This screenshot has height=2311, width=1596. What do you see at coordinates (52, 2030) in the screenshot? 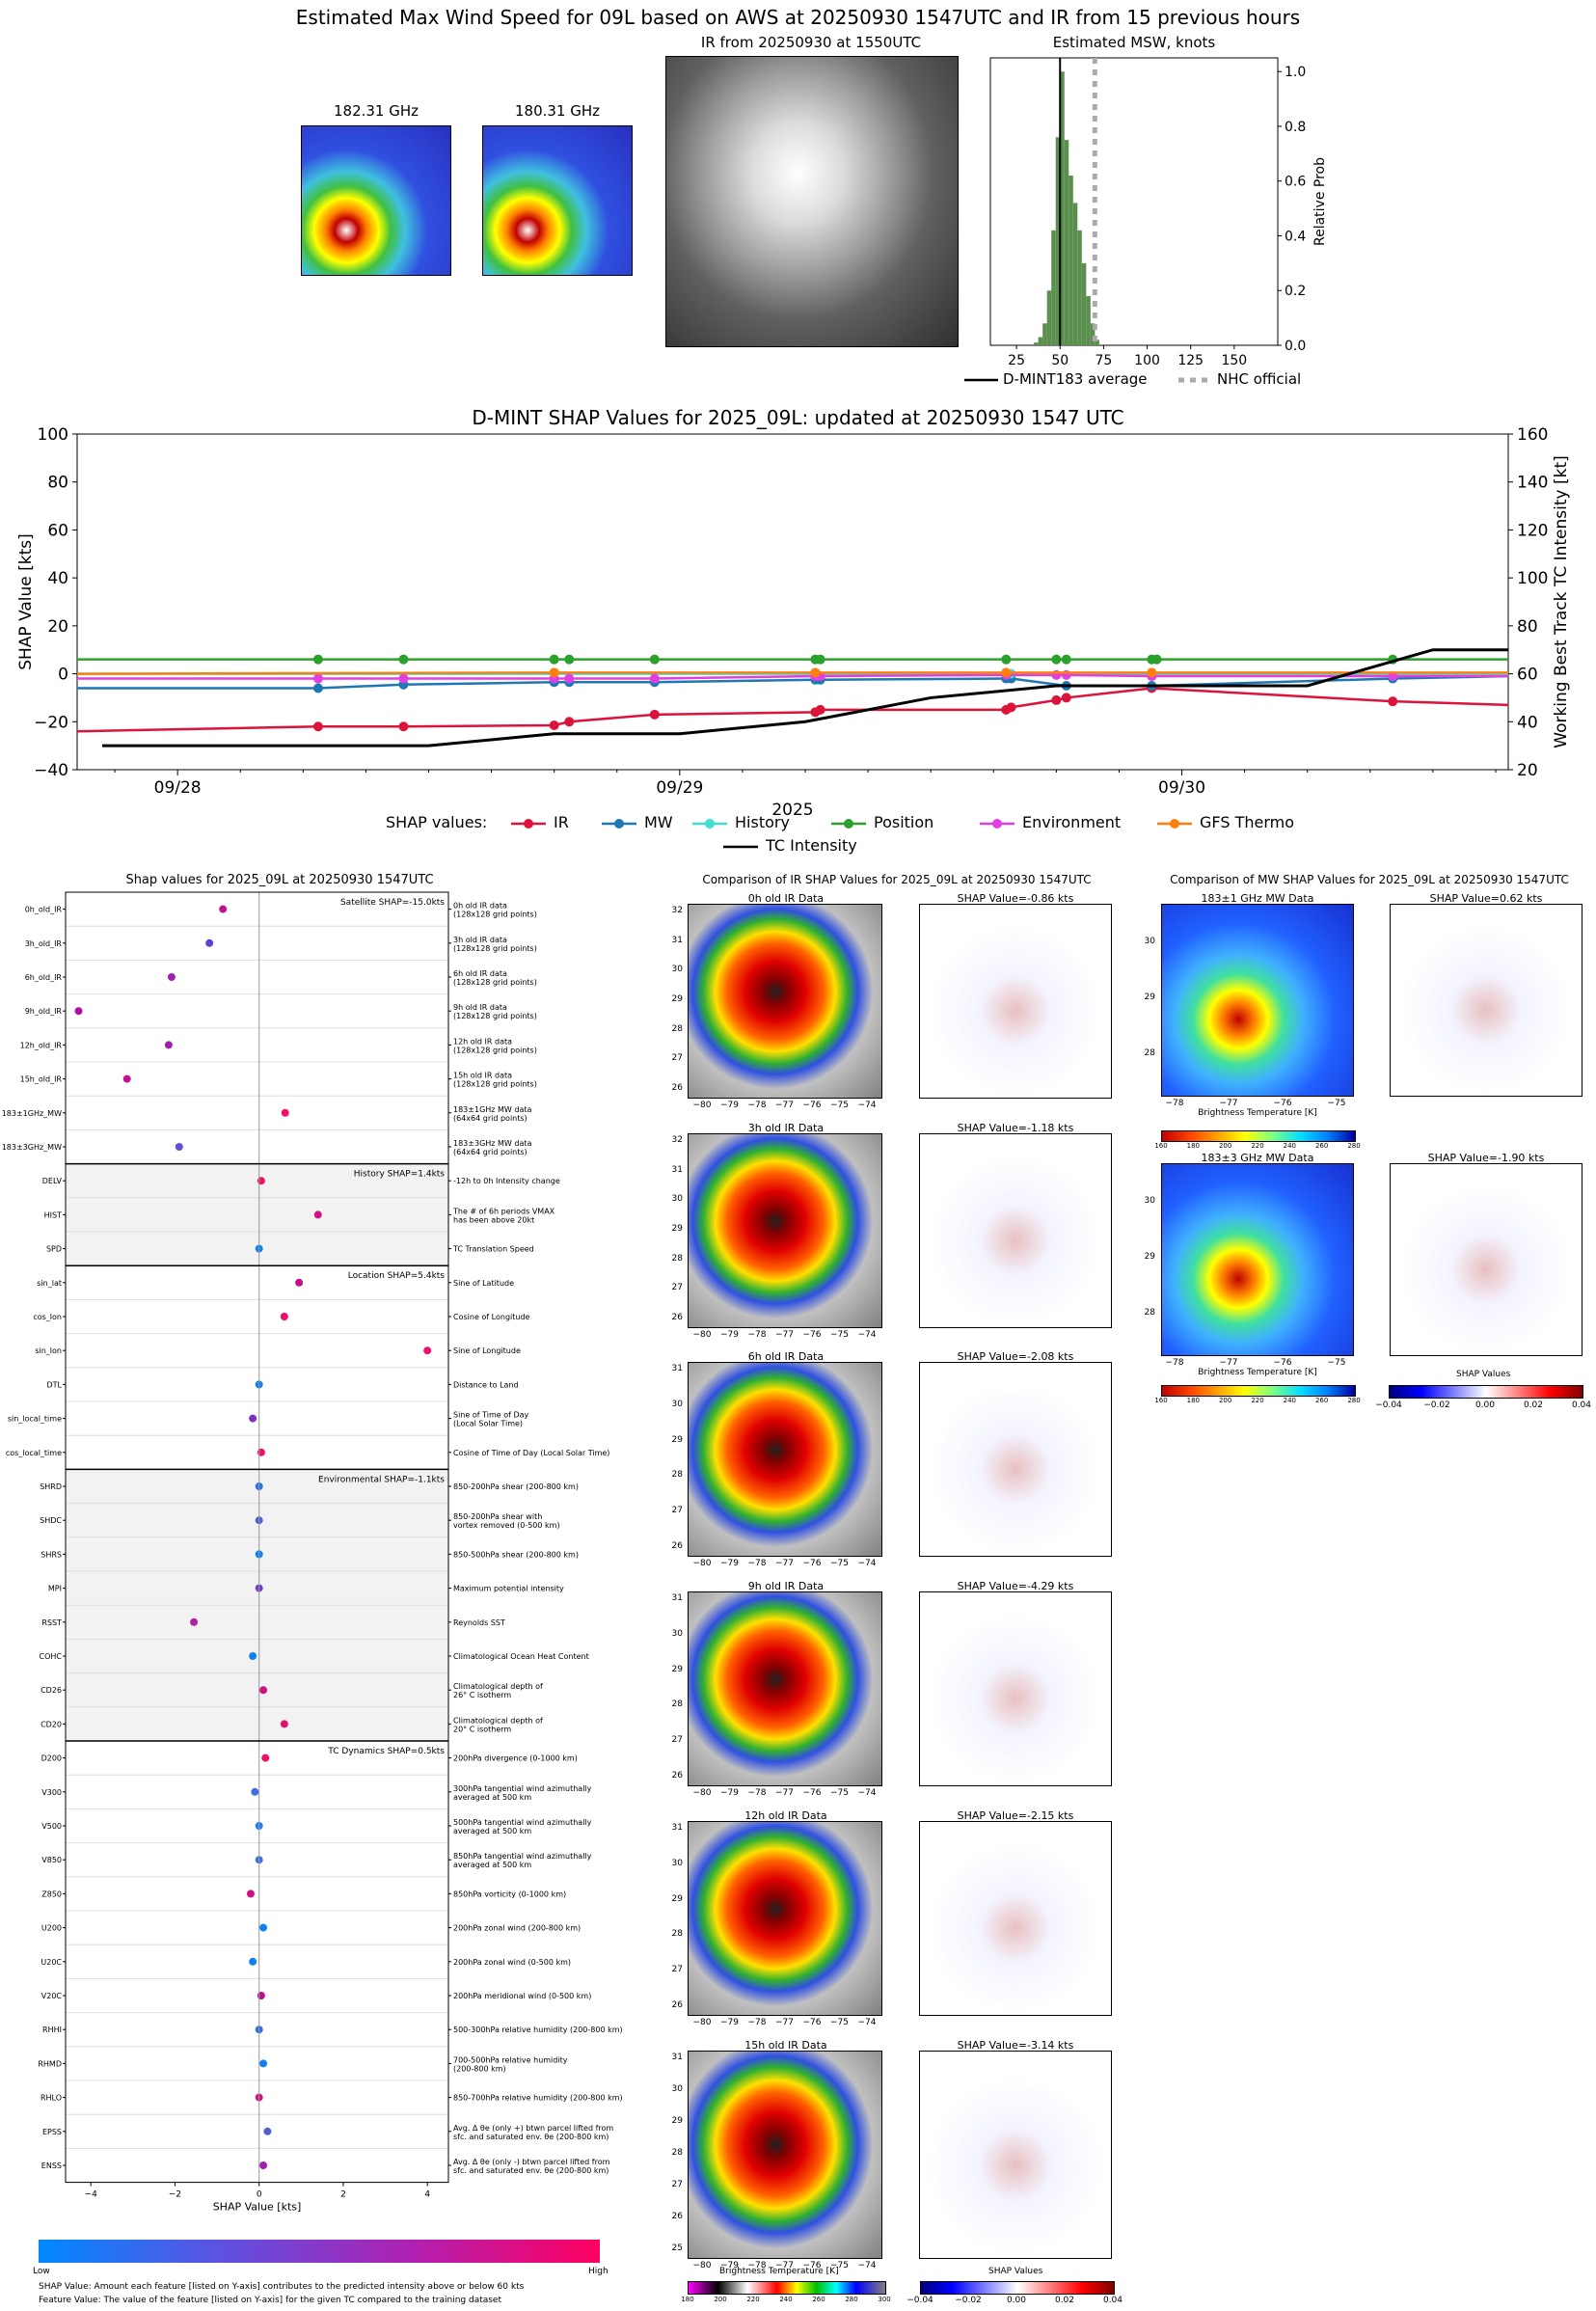
I see `feature-name: RHHI` at bounding box center [52, 2030].